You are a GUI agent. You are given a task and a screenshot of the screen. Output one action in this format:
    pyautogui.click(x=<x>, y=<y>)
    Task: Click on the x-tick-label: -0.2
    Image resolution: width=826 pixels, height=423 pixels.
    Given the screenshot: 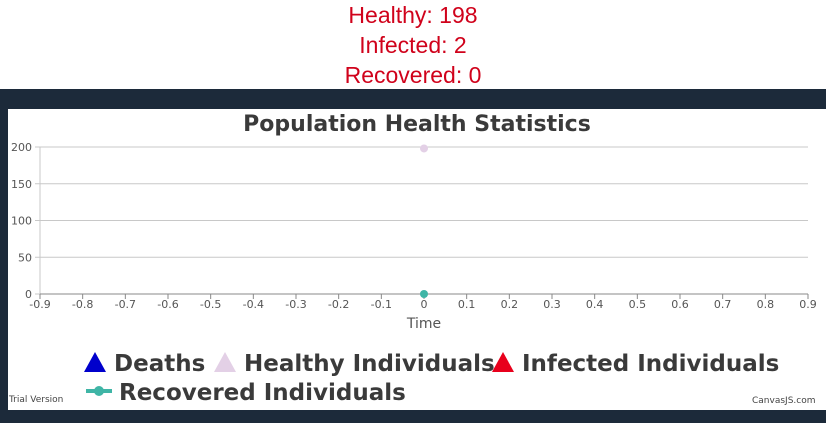 What is the action you would take?
    pyautogui.click(x=338, y=304)
    